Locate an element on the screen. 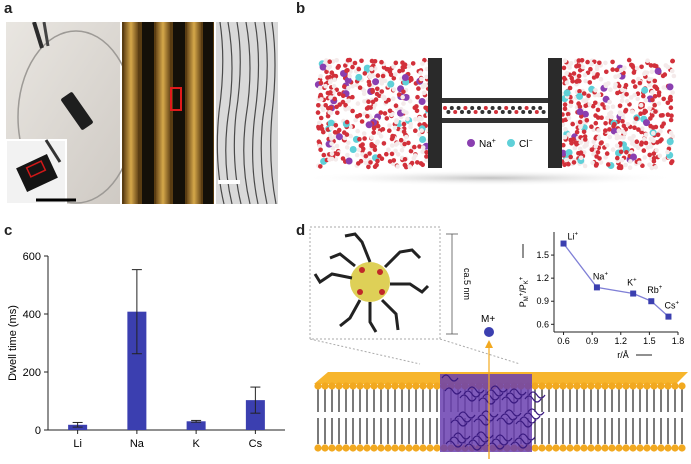 This screenshot has width=691, height=464. microscope-red-box is located at coordinates (176, 99).